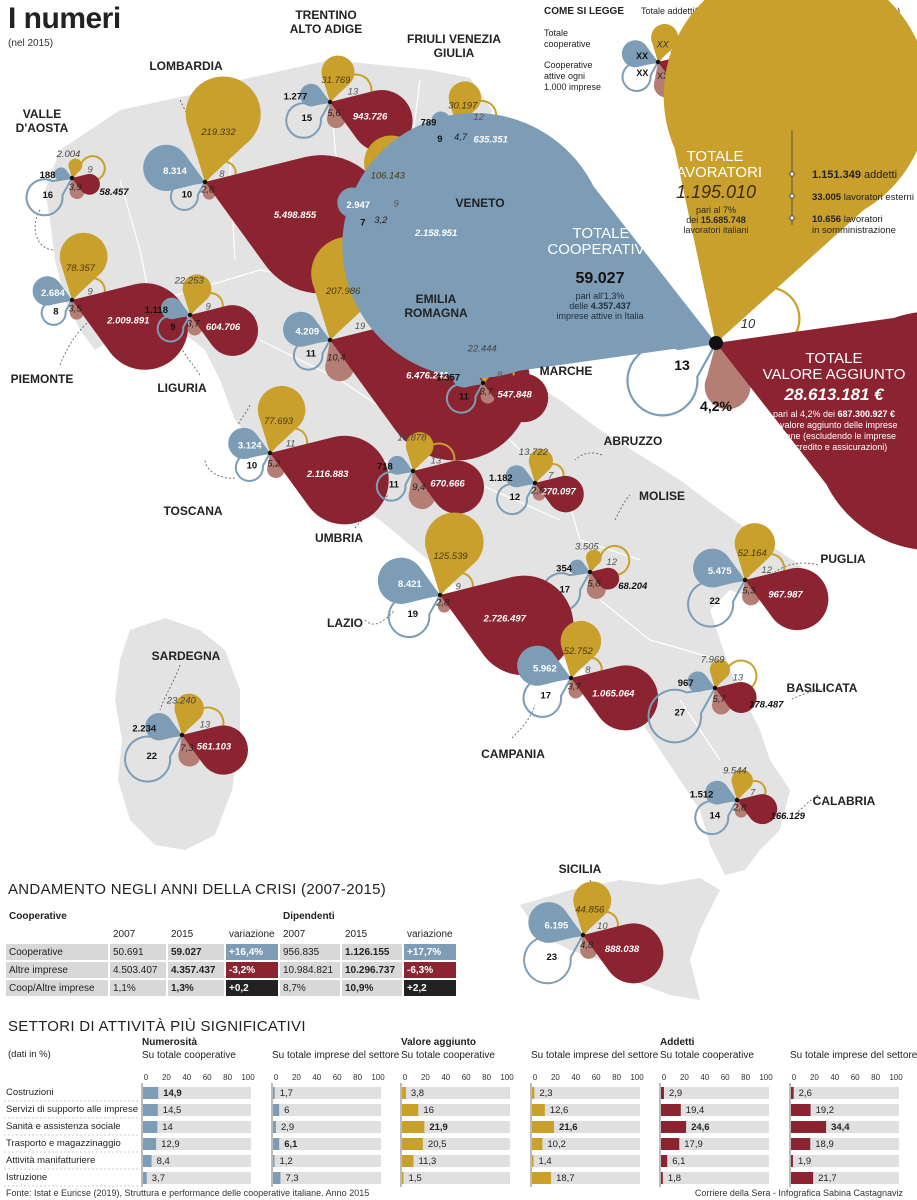 The width and height of the screenshot is (917, 1200). Describe the element at coordinates (42, 114) in the screenshot. I see `region-name: VALLE` at that location.